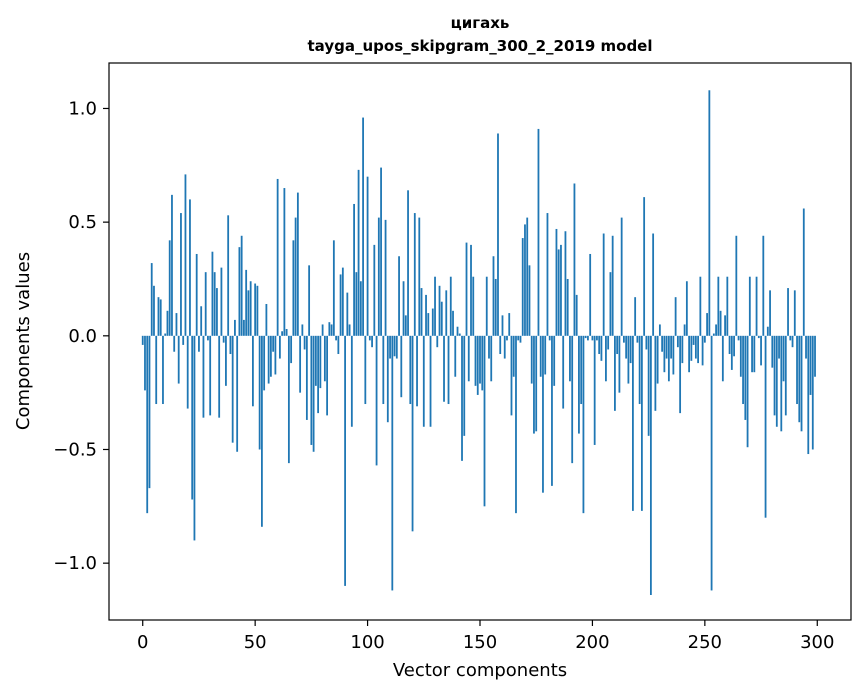  I want to click on y-axis-label: Components values, so click(23, 341).